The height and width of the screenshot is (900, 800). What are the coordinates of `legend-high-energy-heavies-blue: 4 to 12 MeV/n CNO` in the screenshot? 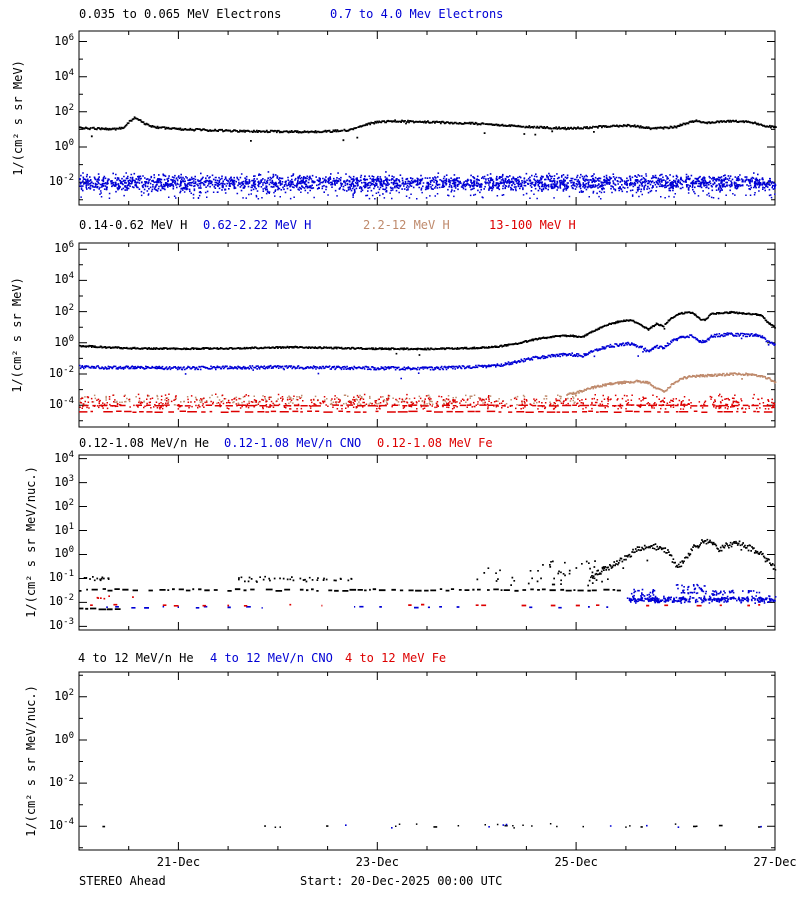 It's located at (271, 658).